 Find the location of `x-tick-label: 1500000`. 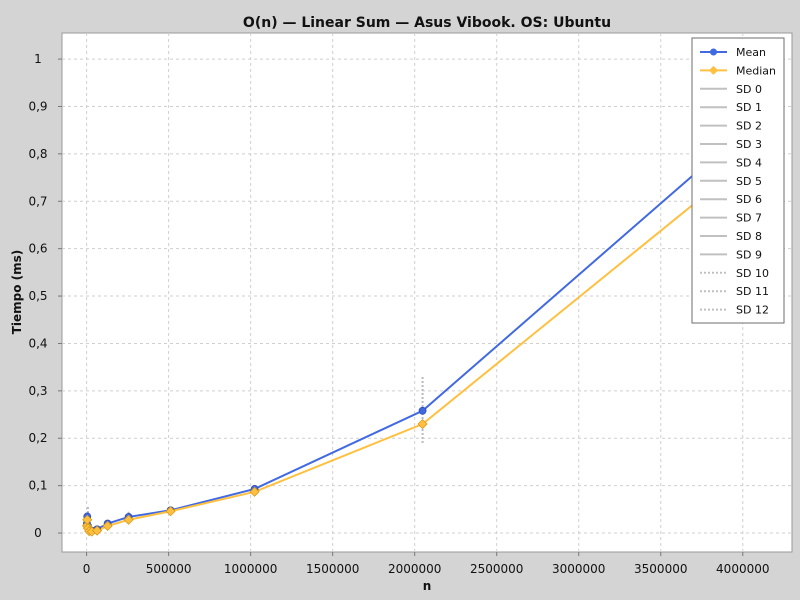

x-tick-label: 1500000 is located at coordinates (332, 569).